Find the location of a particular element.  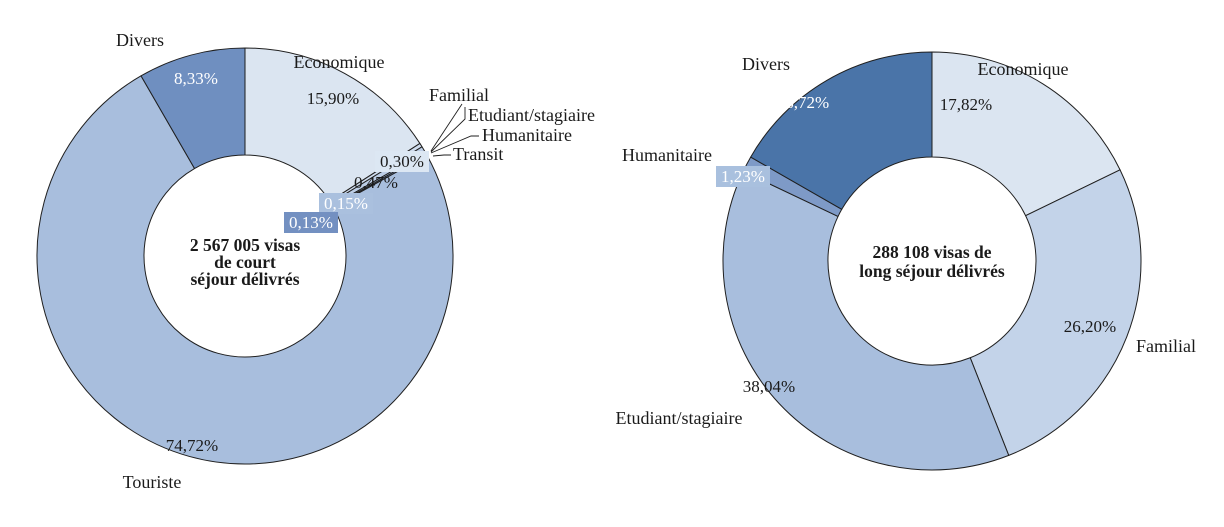

slice-familial is located at coordinates (1055, 312).